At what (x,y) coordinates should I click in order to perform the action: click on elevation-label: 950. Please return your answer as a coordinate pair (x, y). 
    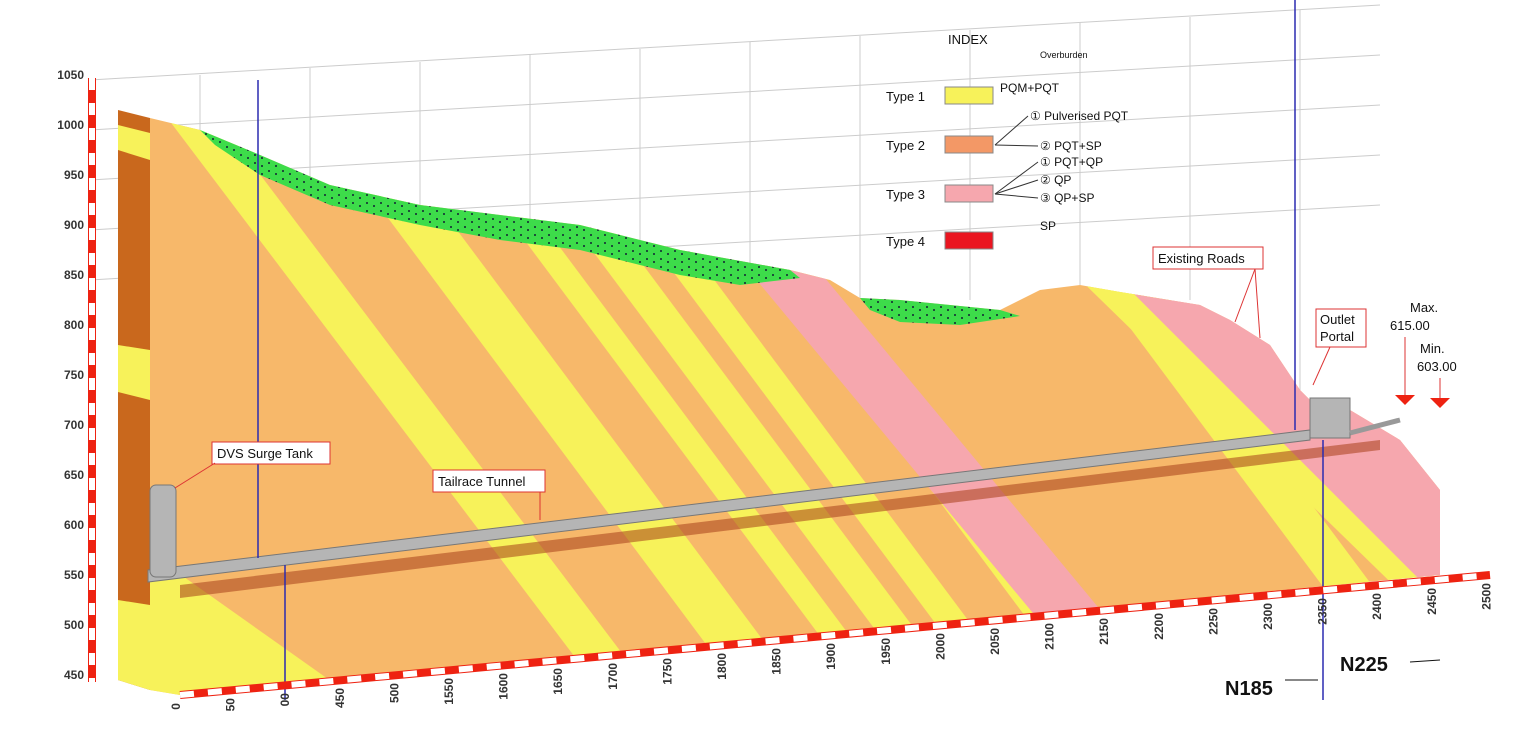
    Looking at the image, I should click on (74, 175).